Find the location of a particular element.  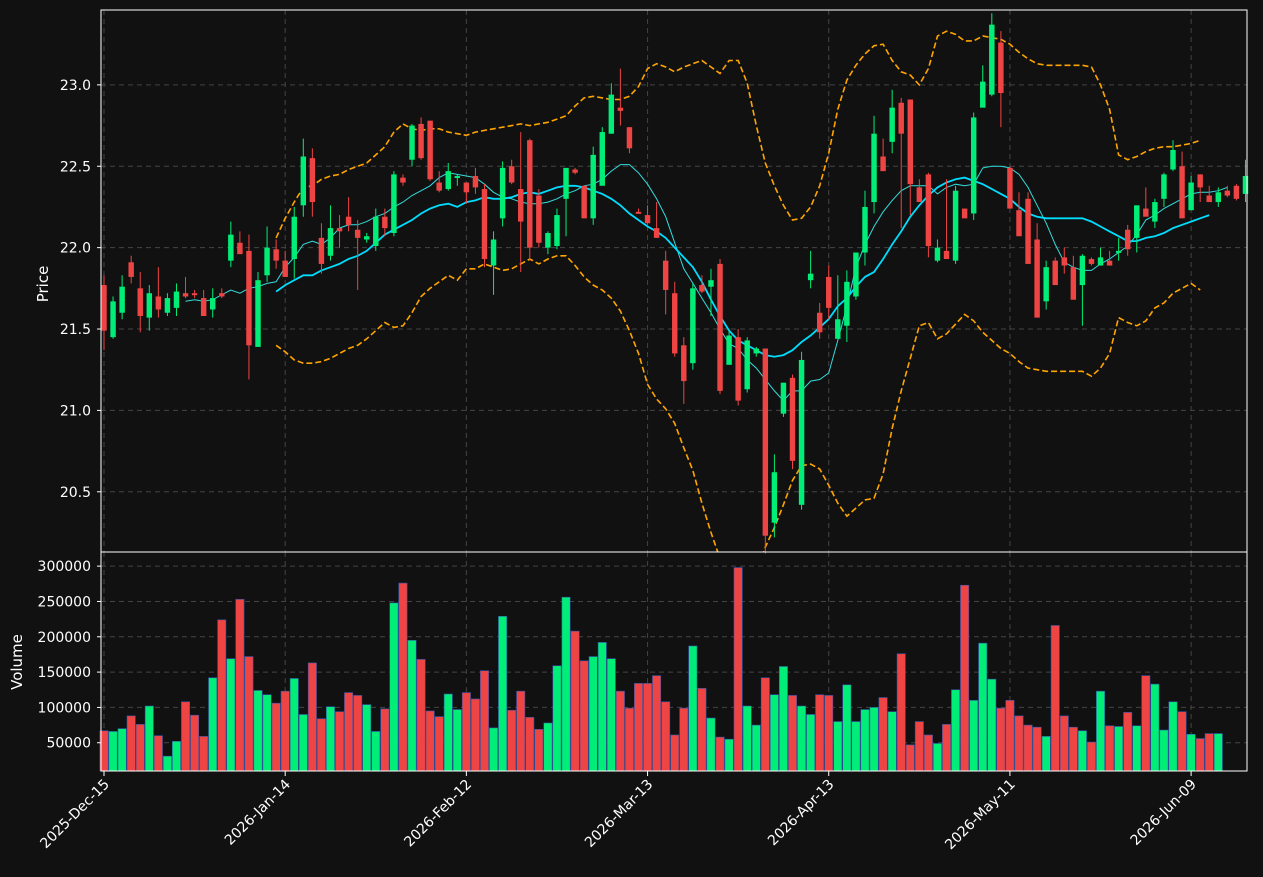

x-tick-label: 2026-Feb-12 is located at coordinates (438, 814).